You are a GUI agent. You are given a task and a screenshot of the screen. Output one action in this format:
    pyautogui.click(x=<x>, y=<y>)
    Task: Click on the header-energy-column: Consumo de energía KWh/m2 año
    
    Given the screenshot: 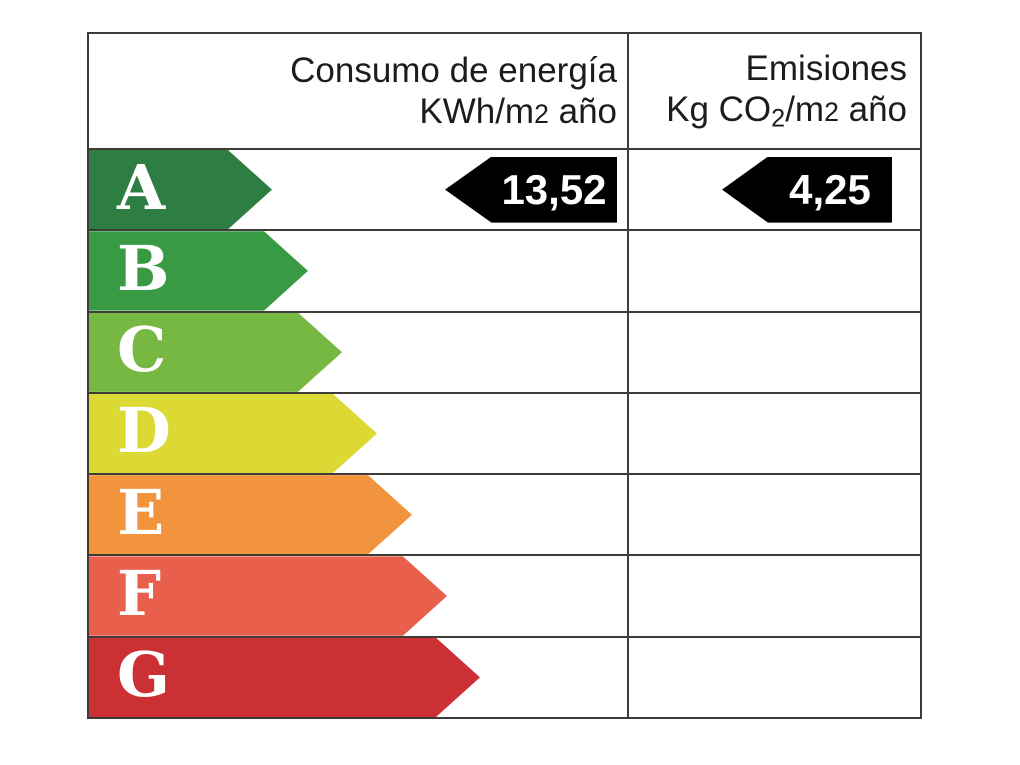 What is the action you would take?
    pyautogui.click(x=359, y=91)
    